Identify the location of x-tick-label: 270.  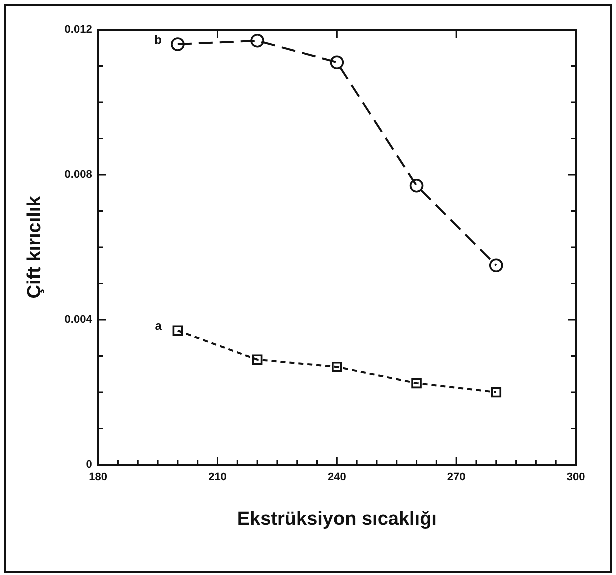
(456, 478).